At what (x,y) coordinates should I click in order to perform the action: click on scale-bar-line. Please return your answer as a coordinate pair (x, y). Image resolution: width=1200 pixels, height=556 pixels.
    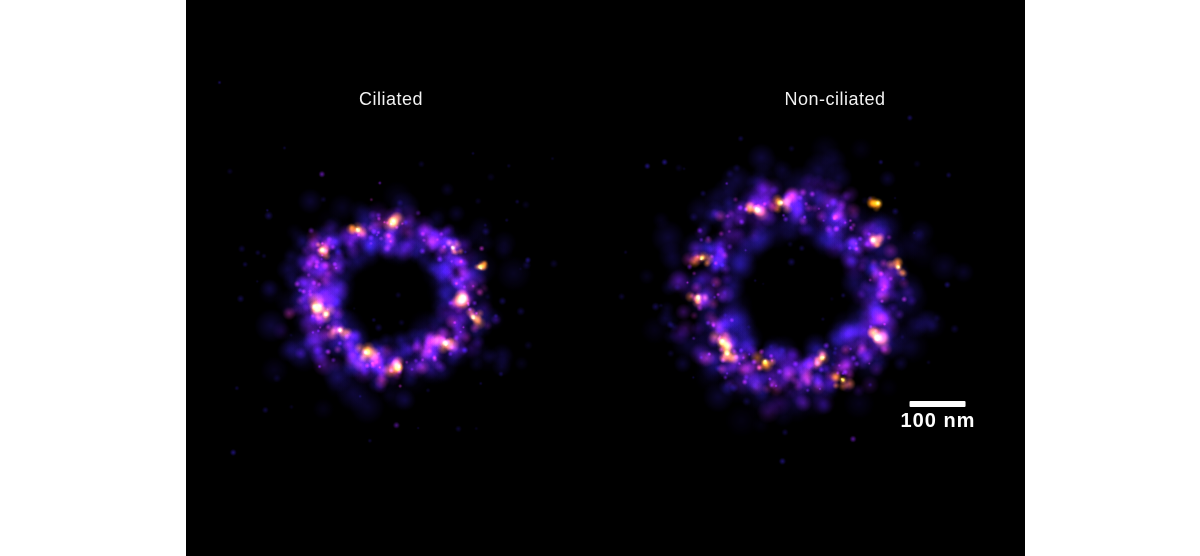
    Looking at the image, I should click on (938, 404).